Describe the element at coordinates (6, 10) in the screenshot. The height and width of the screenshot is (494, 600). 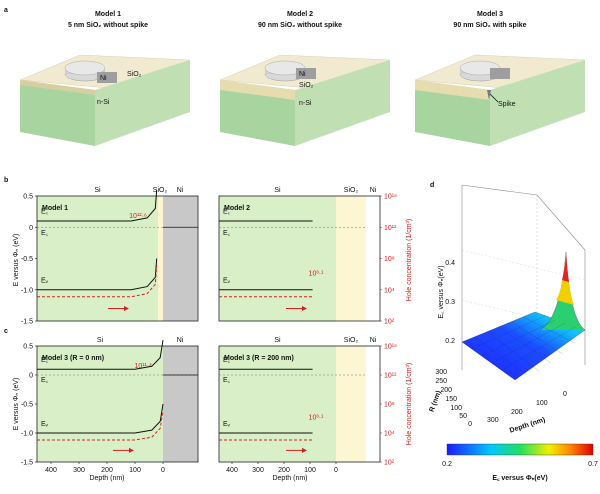
I see `panel-letter-a: a` at that location.